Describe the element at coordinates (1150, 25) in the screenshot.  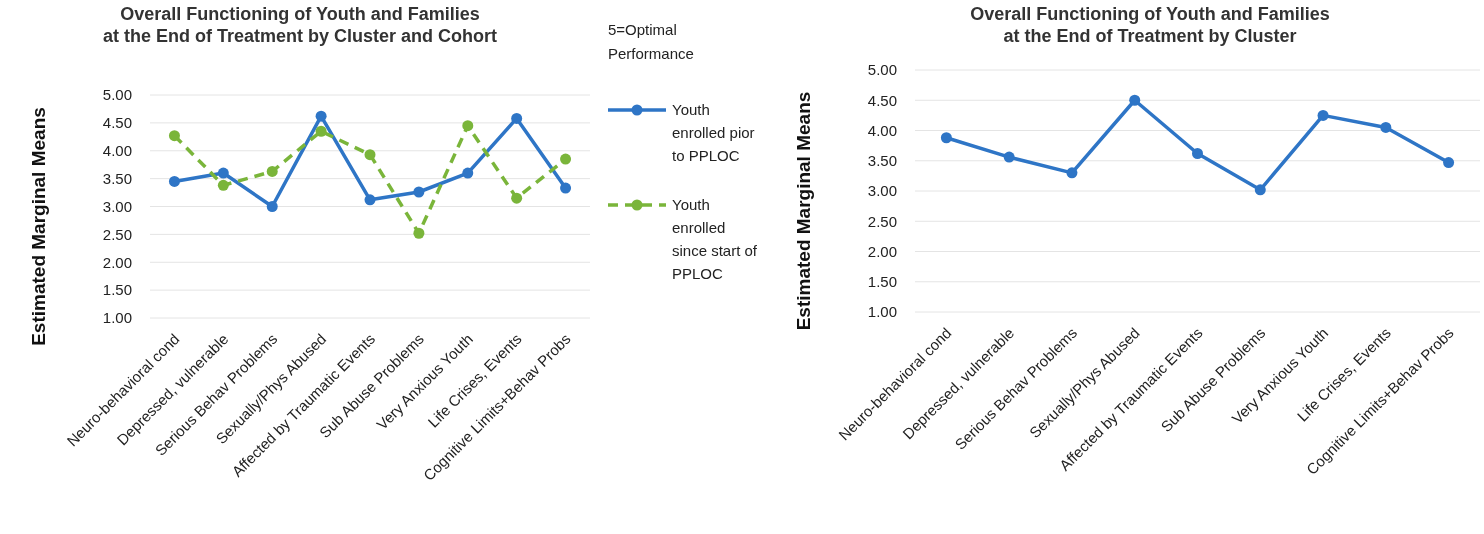
I see `chart-title: Overall Functioning of Youth and Families at the End of Treatment by Cluster` at that location.